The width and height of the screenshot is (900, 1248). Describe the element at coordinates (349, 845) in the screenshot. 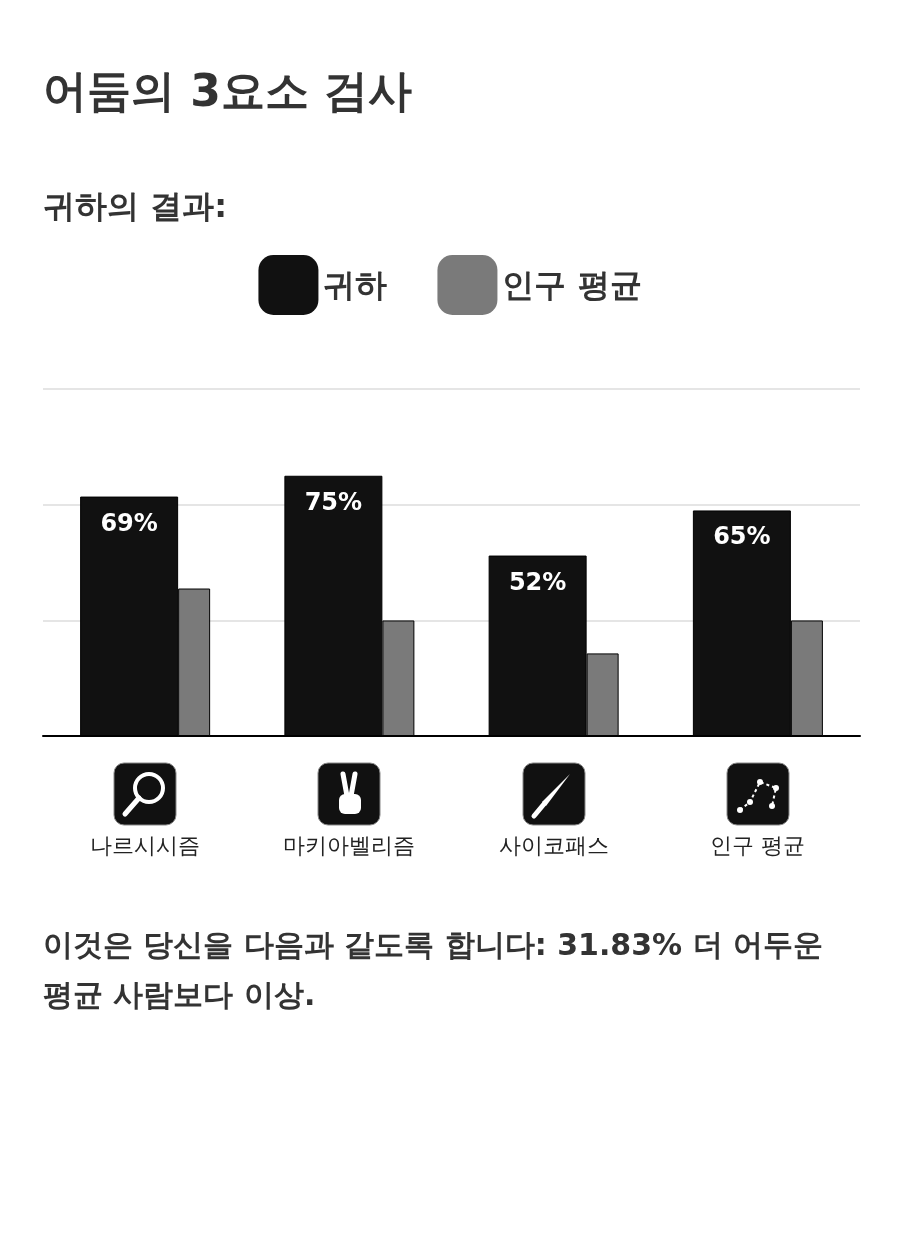

I see `x-tick-label: 마키아벨리즘` at that location.